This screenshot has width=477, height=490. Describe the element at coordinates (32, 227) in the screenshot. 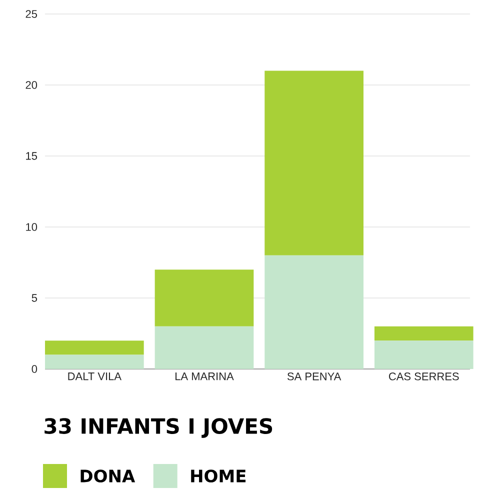

I see `y-tick-label: 10` at that location.